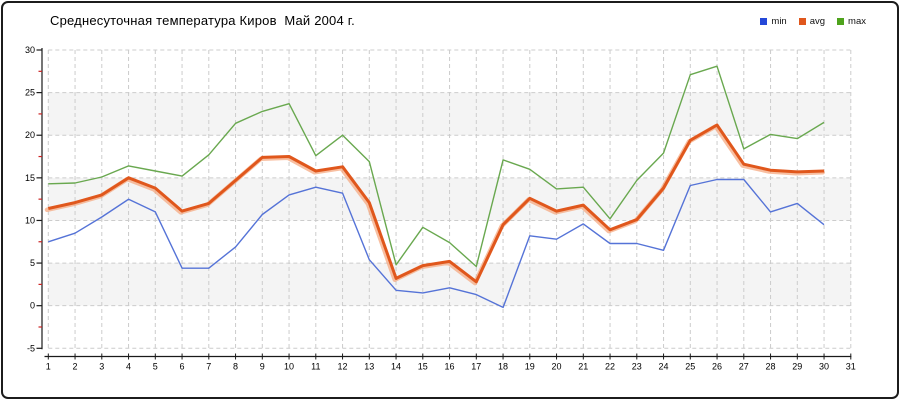 The image size is (900, 400). Describe the element at coordinates (476, 367) in the screenshot. I see `x-tick-label: 17` at that location.